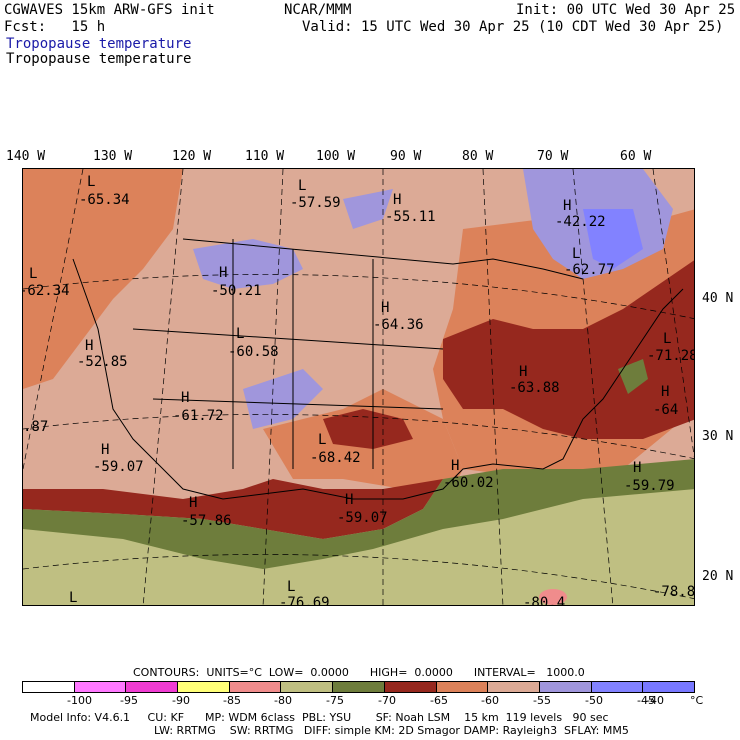  I want to click on lat-label: 20 N, so click(718, 576).